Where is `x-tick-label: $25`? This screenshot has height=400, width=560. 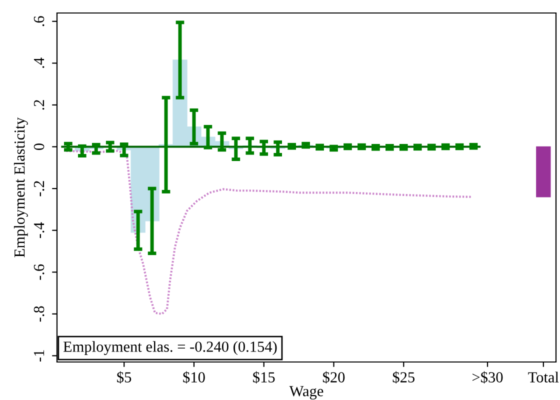 x-tick-label: $25 is located at coordinates (403, 377).